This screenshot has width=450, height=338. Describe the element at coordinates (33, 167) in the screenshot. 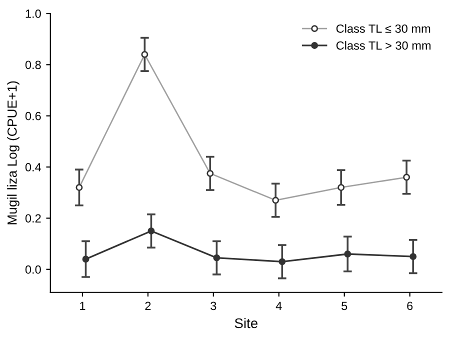

I see `y-tick-label: 0.4` at that location.